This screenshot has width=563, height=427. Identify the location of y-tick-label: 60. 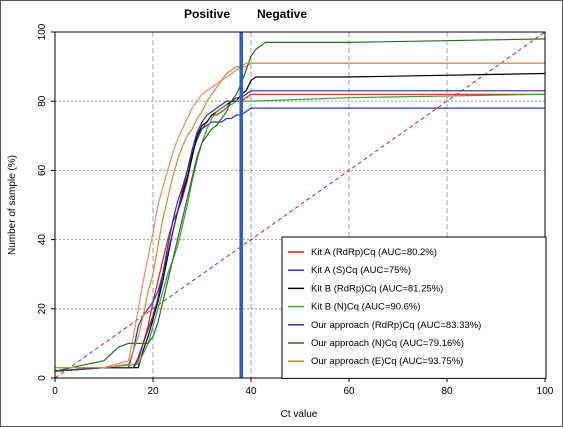
(42, 170).